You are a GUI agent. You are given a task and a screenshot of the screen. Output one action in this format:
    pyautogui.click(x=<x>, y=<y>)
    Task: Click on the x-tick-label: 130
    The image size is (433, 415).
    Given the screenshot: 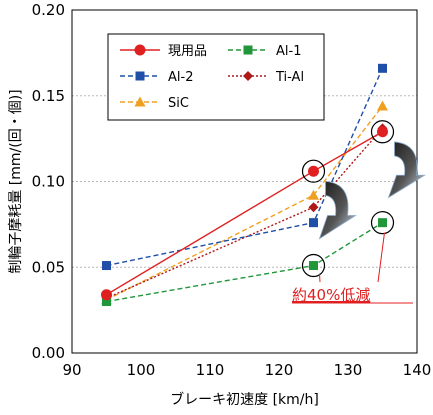 What is the action you would take?
    pyautogui.click(x=348, y=370)
    